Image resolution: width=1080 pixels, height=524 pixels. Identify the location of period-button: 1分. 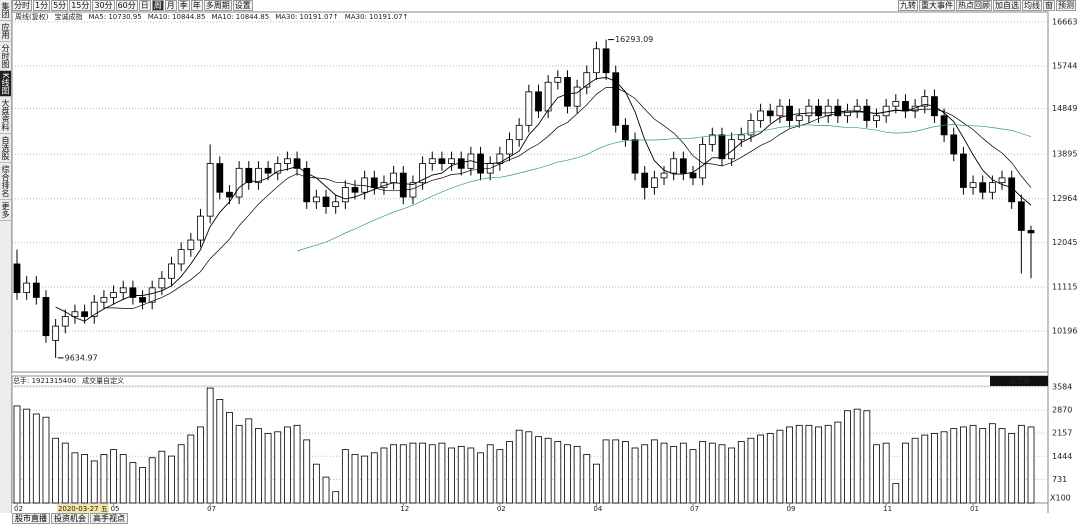
(42, 5).